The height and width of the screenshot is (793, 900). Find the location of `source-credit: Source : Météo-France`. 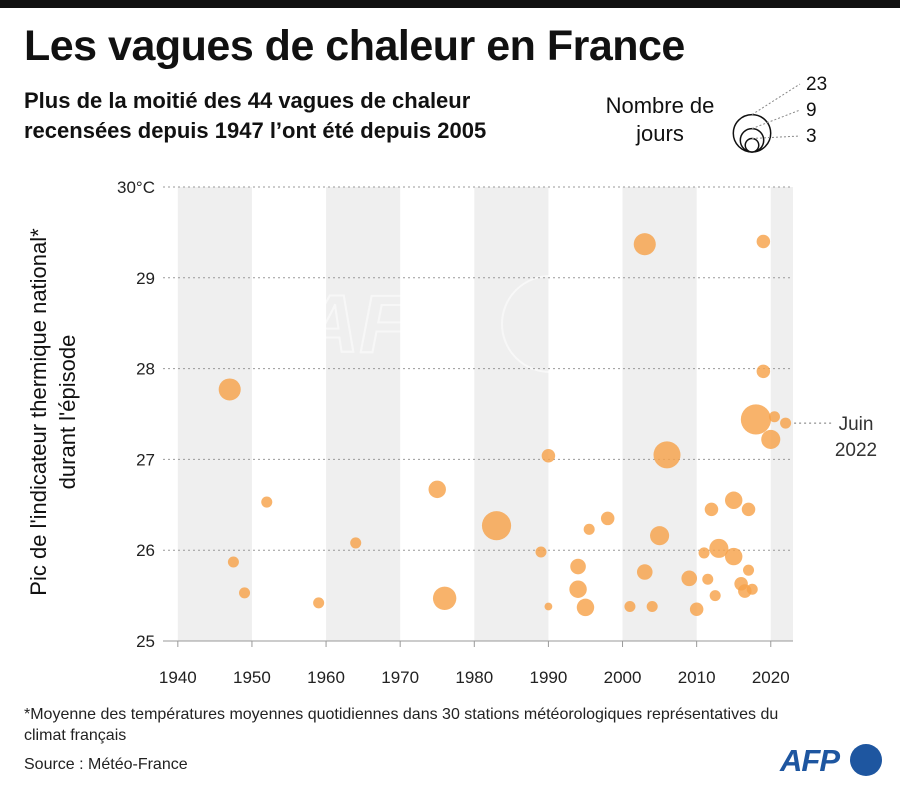

source-credit: Source : Météo-France is located at coordinates (106, 764).